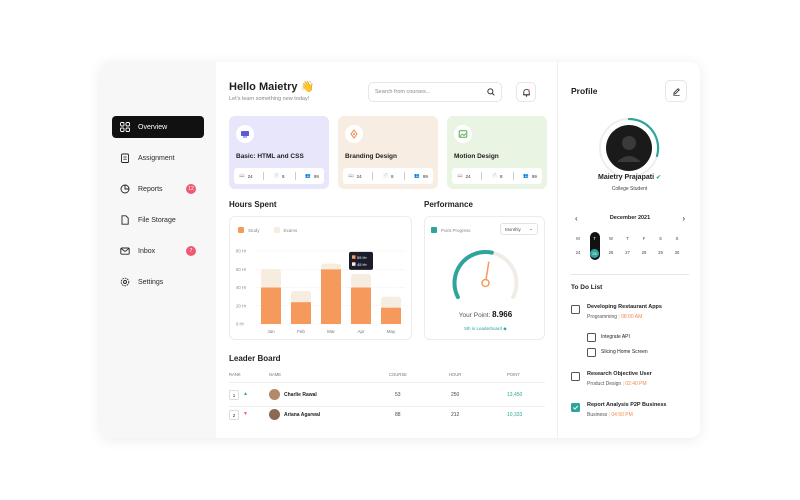 This screenshot has height=500, width=800. I want to click on profile-progress-ring, so click(629, 147).